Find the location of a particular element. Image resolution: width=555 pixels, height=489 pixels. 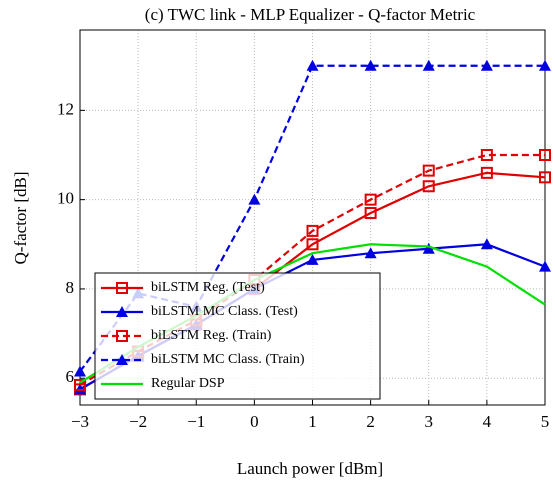

x-tick-label: 5 is located at coordinates (545, 421).